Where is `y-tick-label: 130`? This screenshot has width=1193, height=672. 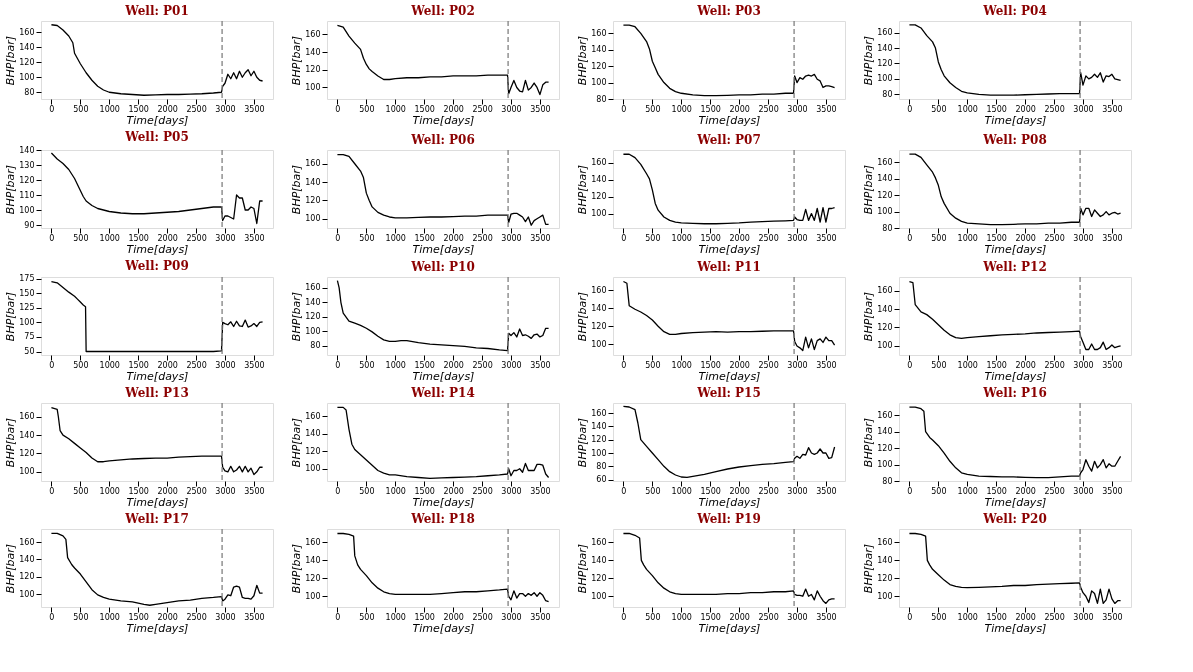
y-tick-label: 130 is located at coordinates (27, 165).